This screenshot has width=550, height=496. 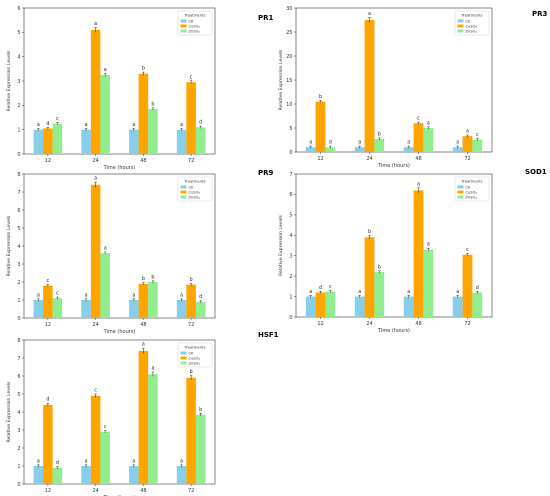 What do you see at coordinates (143, 491) in the screenshot?
I see `x-tick-label: 48` at bounding box center [143, 491].